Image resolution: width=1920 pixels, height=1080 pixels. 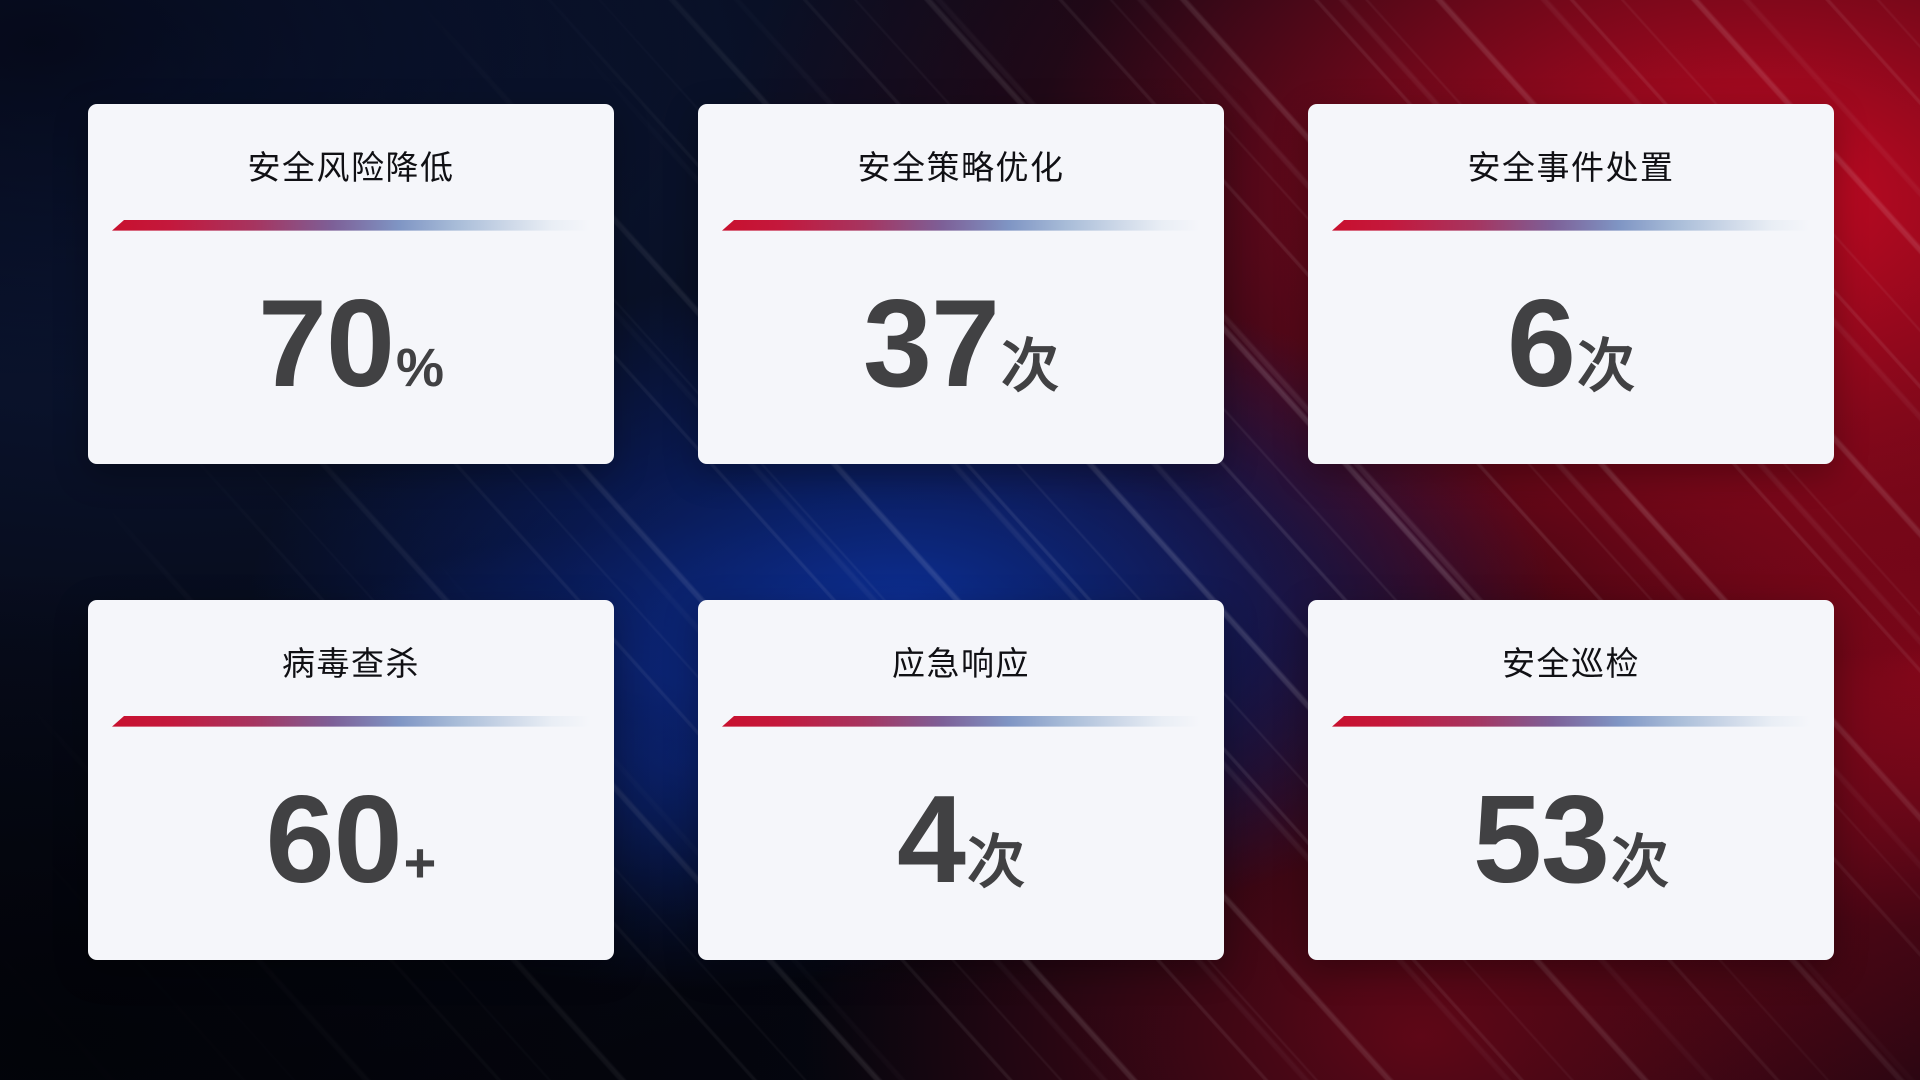 I want to click on metric-card-value: 60 +, so click(x=351, y=840).